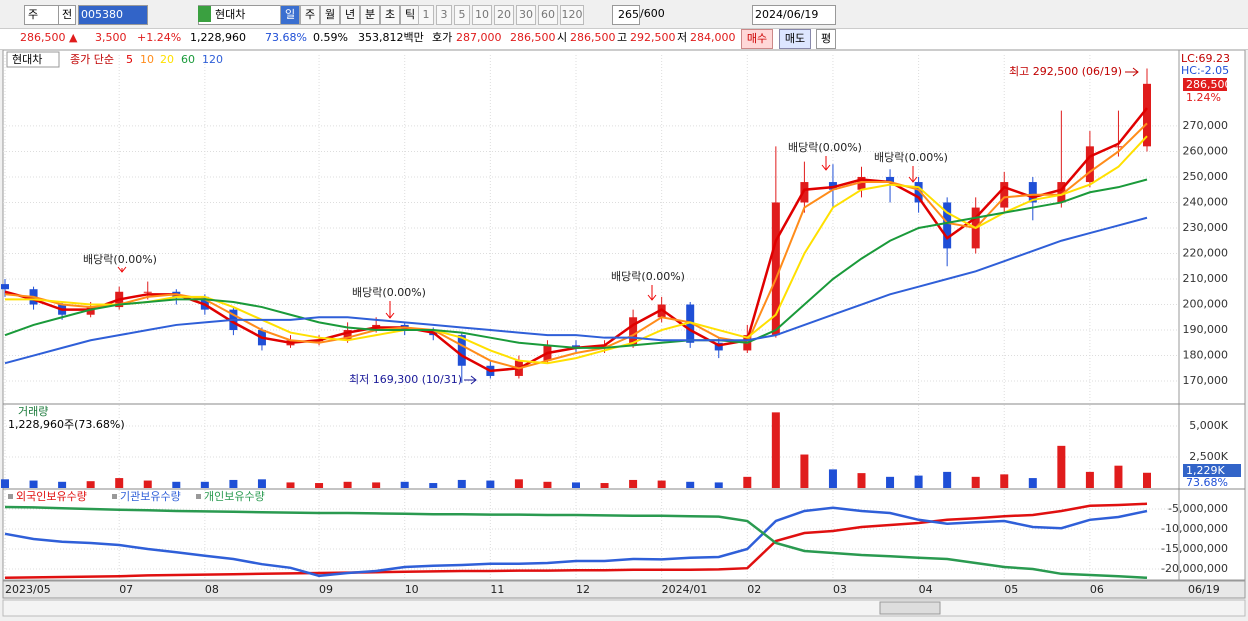 This screenshot has height=621, width=1248. I want to click on count-input: 265, so click(626, 15).